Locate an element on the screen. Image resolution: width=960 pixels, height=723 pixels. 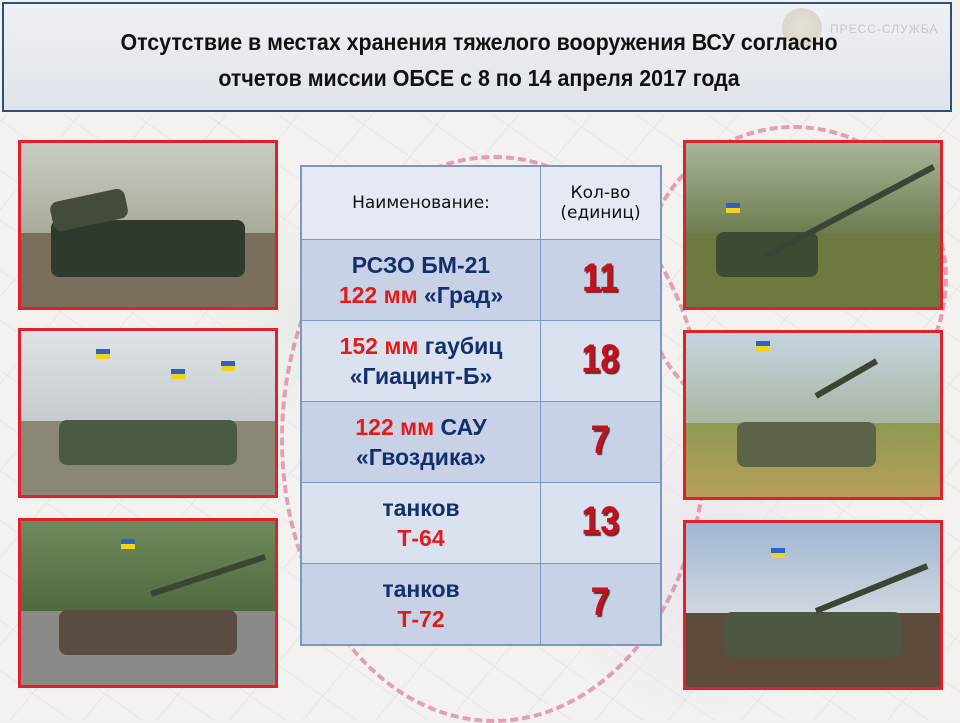
unit-count: 11 is located at coordinates (600, 277).